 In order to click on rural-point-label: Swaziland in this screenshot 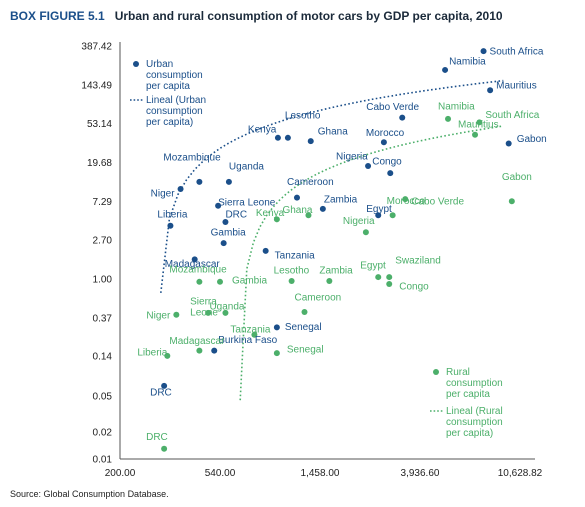, I will do `click(418, 261)`.